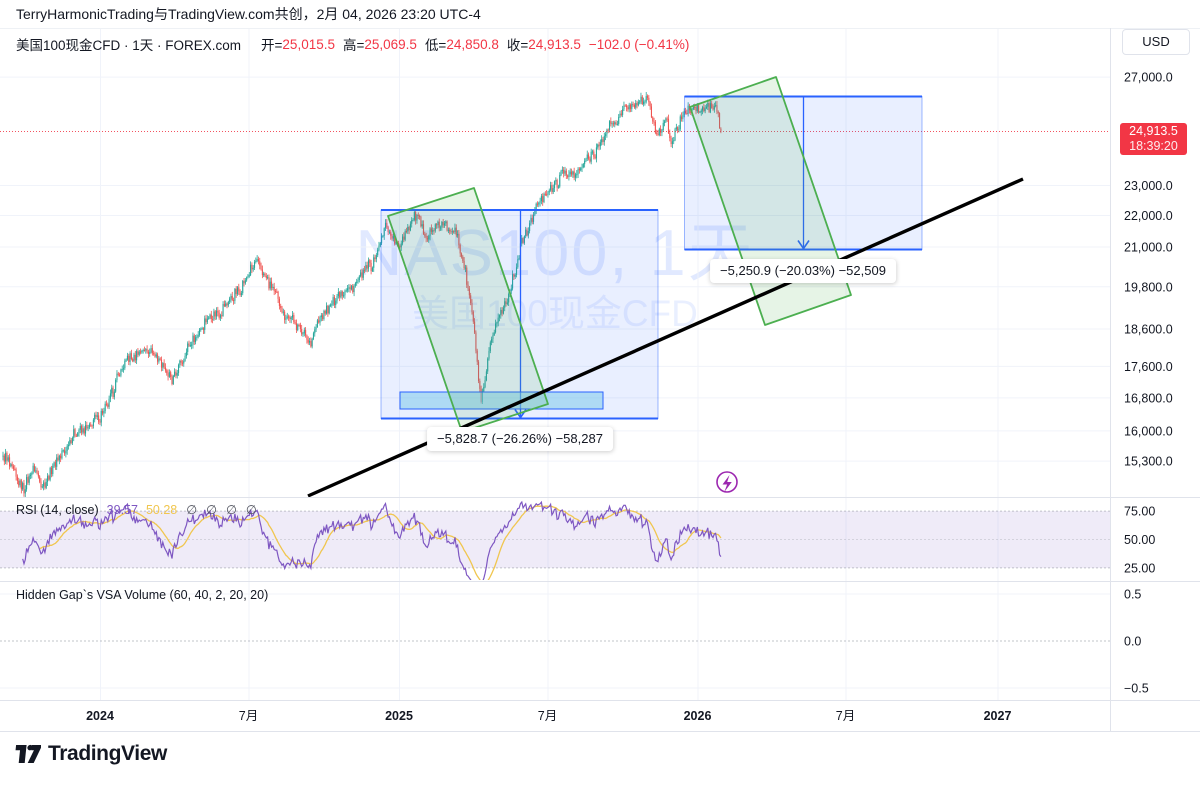  What do you see at coordinates (1148, 431) in the screenshot?
I see `price-axis-label: 16,000.0` at bounding box center [1148, 431].